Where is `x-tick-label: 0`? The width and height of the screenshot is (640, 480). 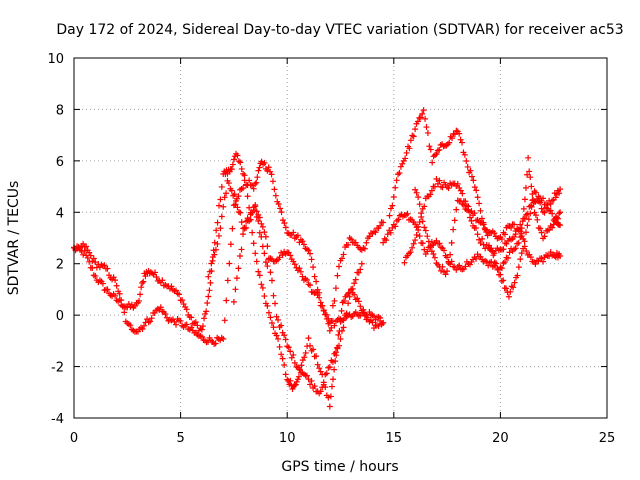 x-tick-label: 0 is located at coordinates (74, 438).